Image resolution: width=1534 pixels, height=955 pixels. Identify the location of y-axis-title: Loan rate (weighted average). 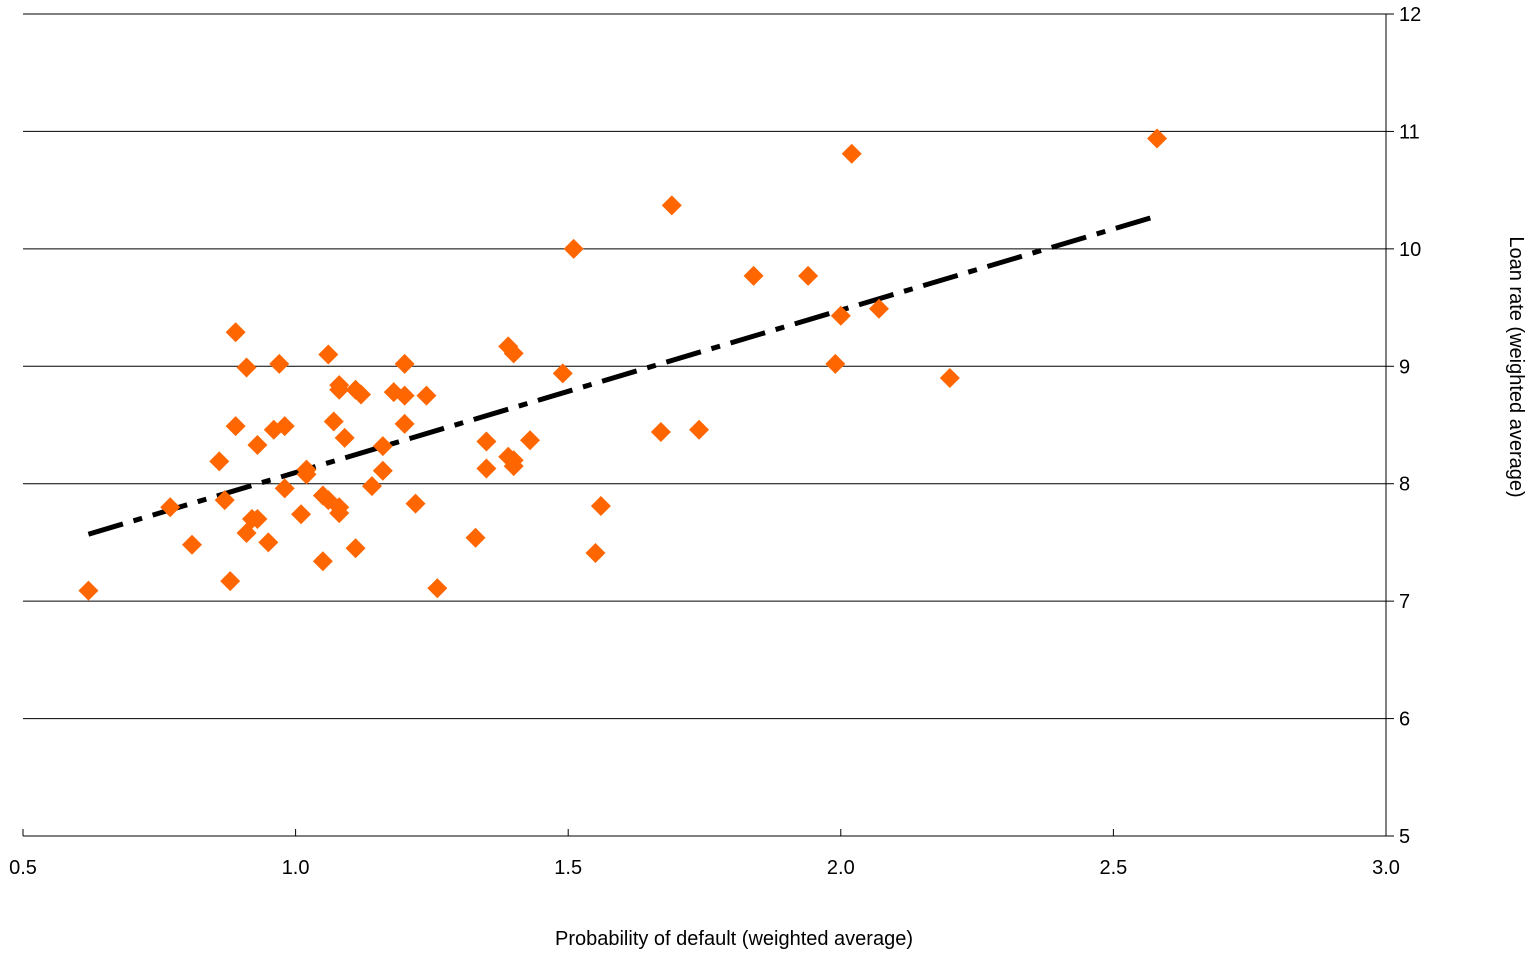
(1516, 366).